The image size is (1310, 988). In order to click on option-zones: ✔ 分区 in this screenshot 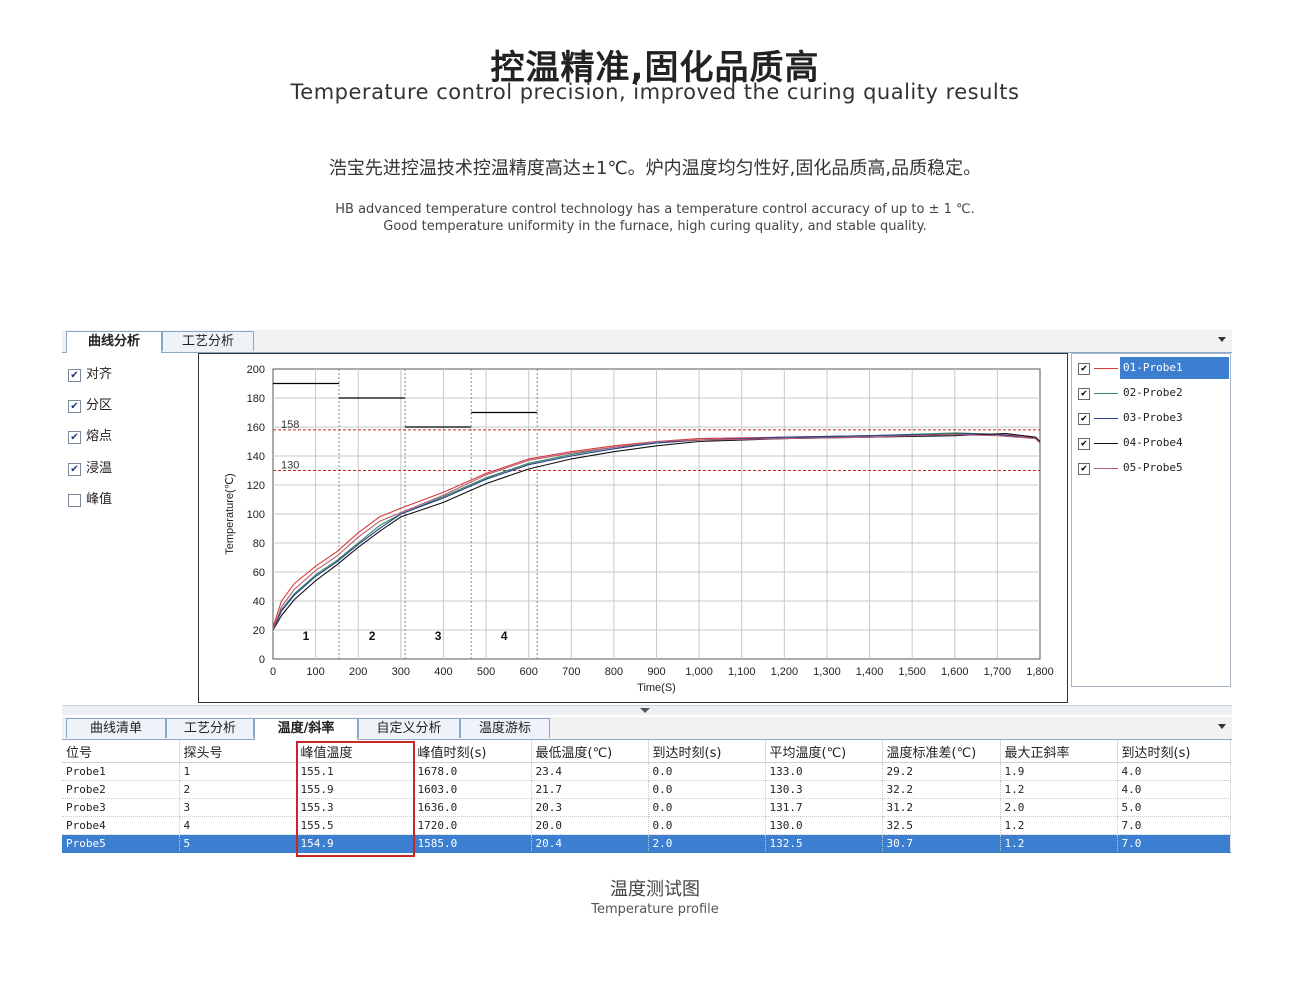, I will do `click(90, 406)`.